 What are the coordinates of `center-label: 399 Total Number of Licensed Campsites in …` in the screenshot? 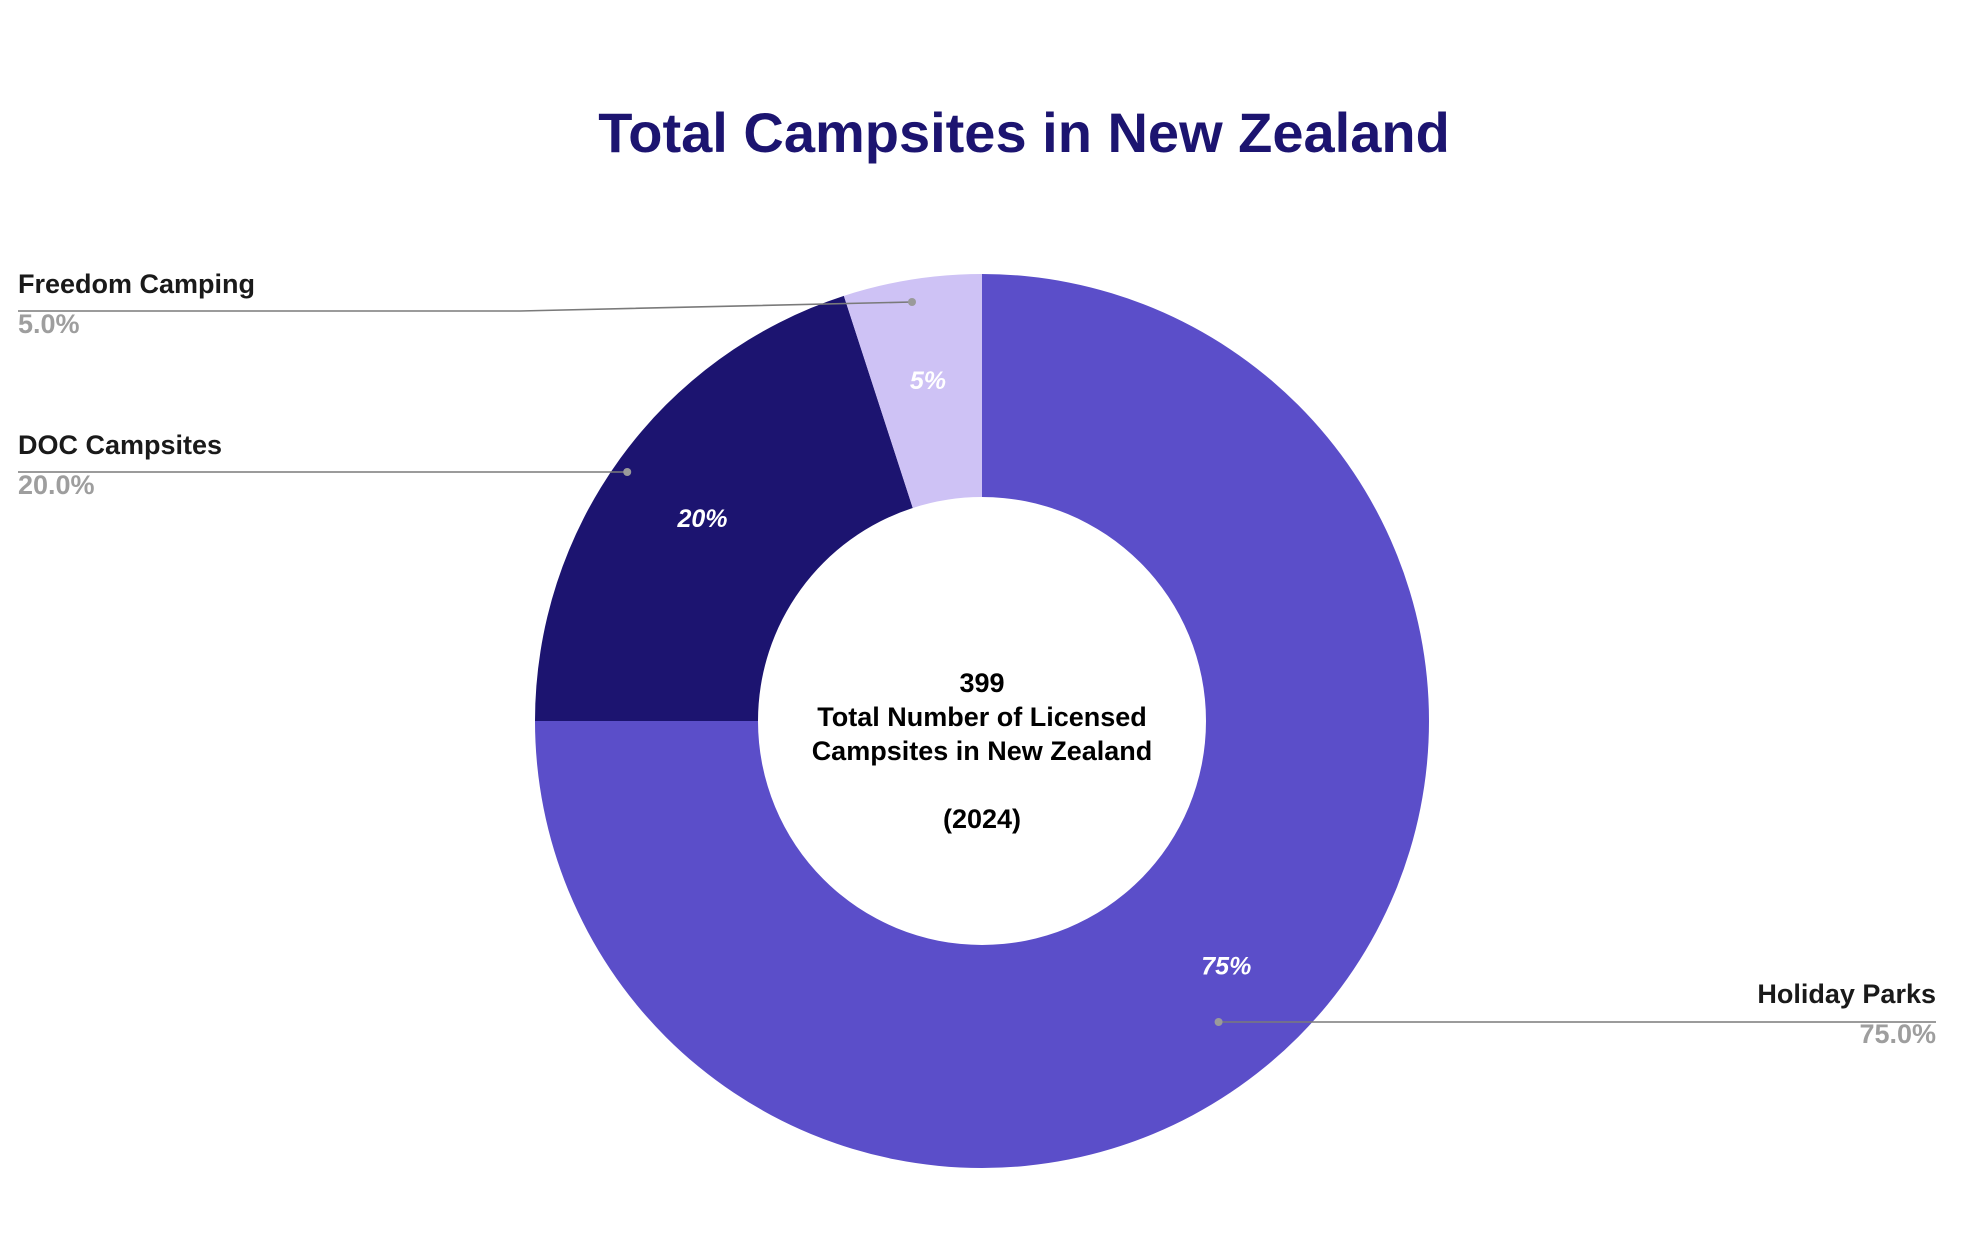 It's located at (982, 751).